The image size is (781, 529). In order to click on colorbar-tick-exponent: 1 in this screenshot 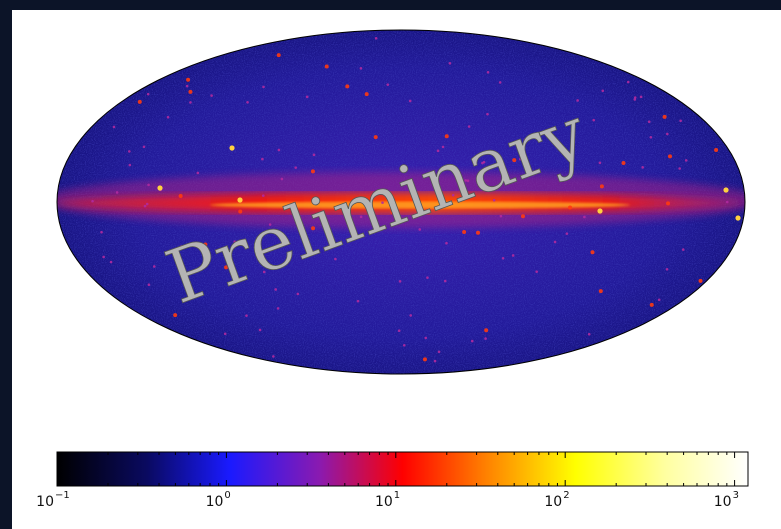, I will do `click(397, 495)`.